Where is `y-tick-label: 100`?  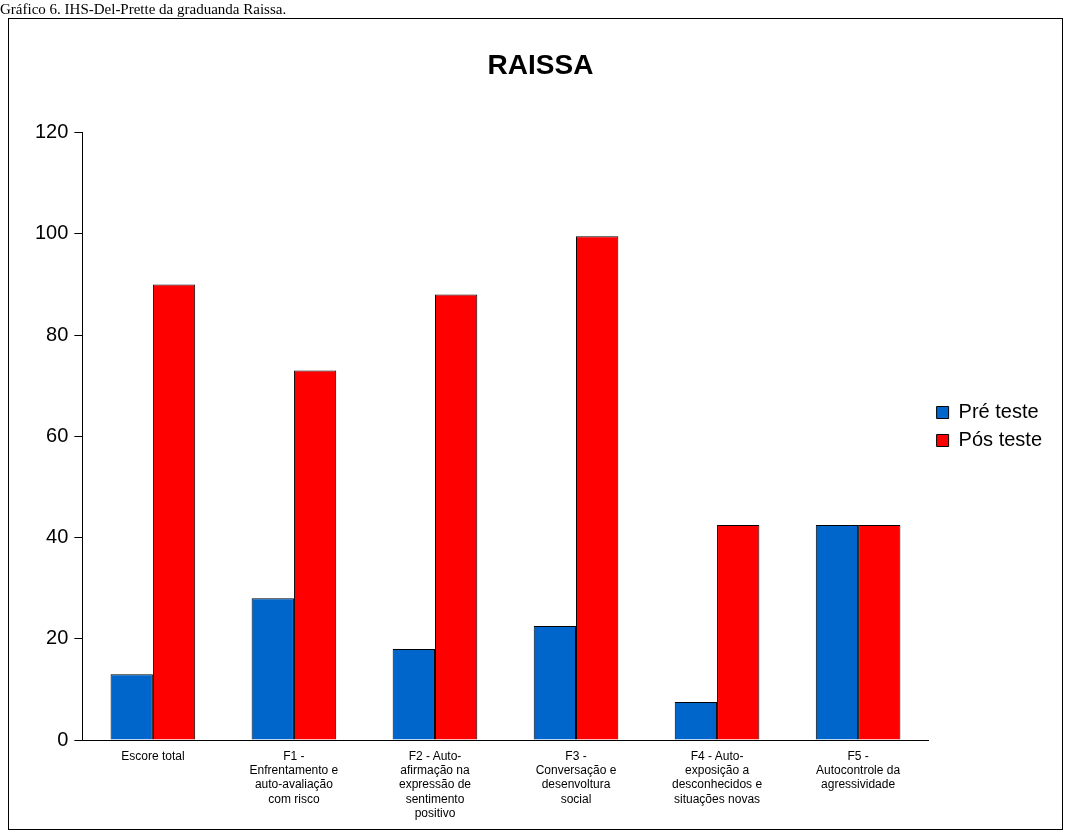 y-tick-label: 100 is located at coordinates (51, 232).